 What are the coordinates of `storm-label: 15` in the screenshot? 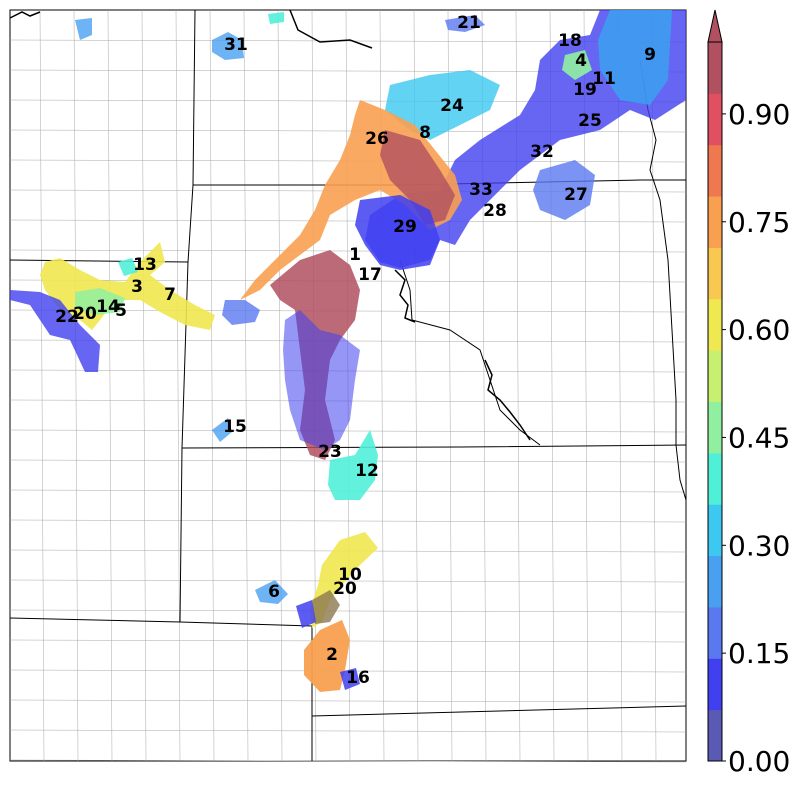 It's located at (235, 427).